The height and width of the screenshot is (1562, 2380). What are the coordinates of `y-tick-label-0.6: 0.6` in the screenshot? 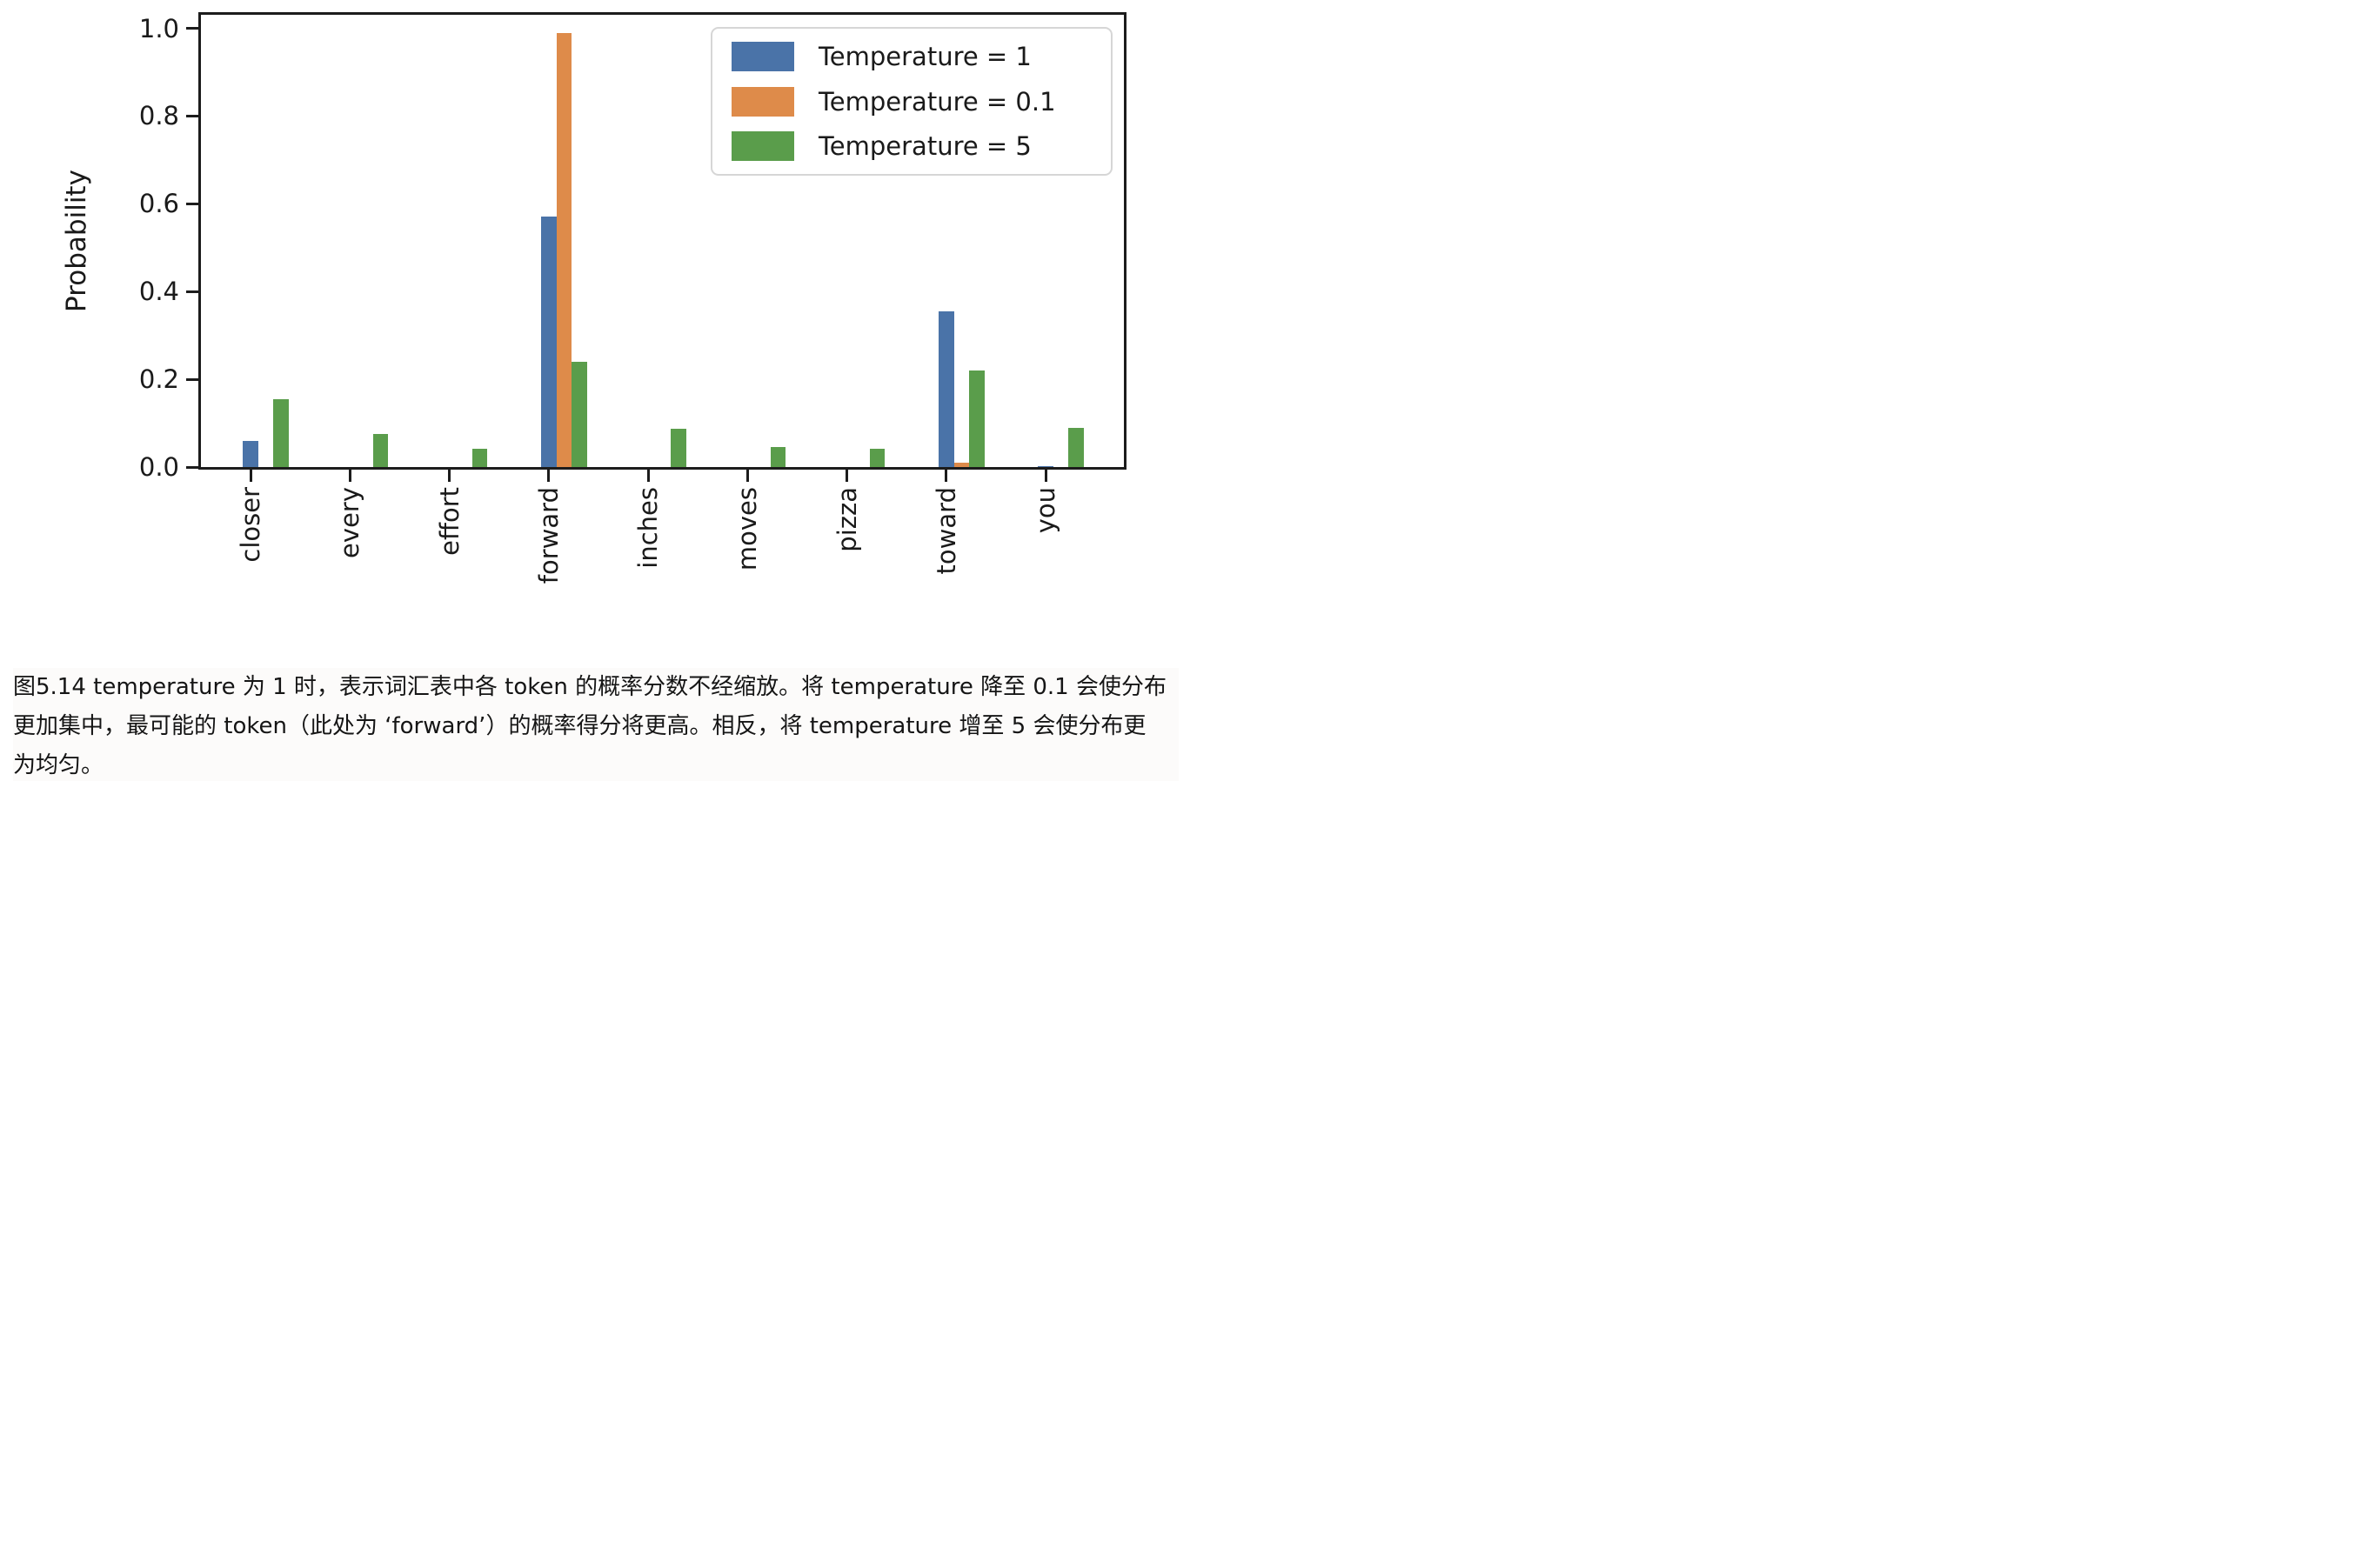 It's located at (158, 204).